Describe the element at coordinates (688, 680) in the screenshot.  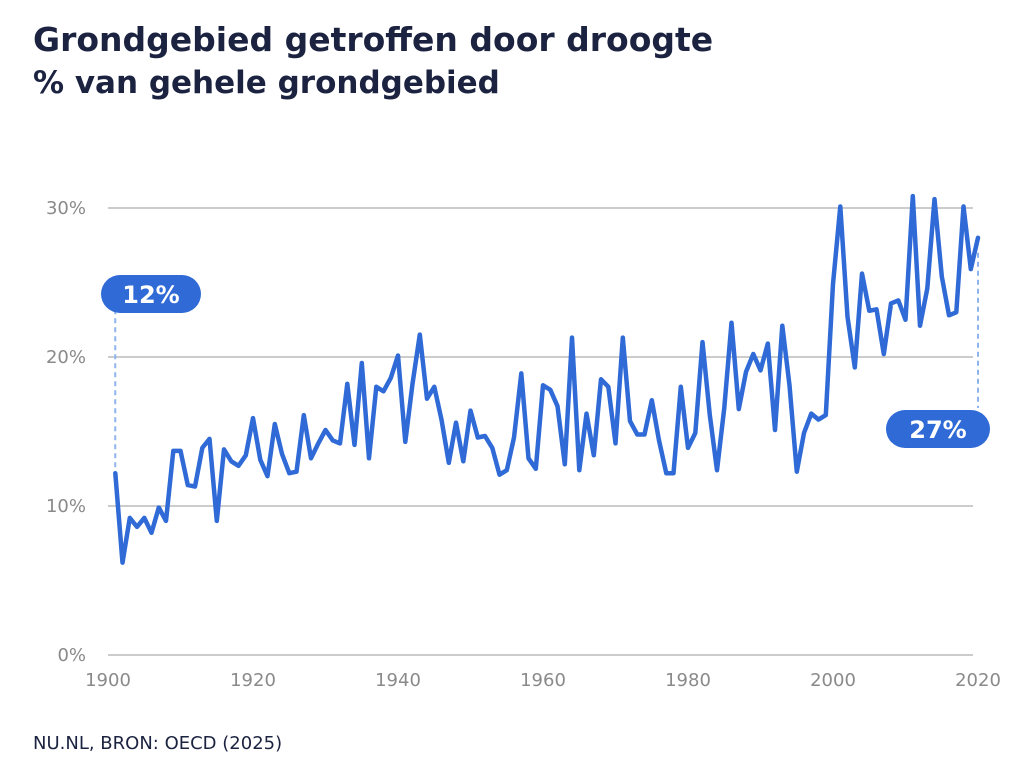
I see `x-tick-label-1980: 1980` at that location.